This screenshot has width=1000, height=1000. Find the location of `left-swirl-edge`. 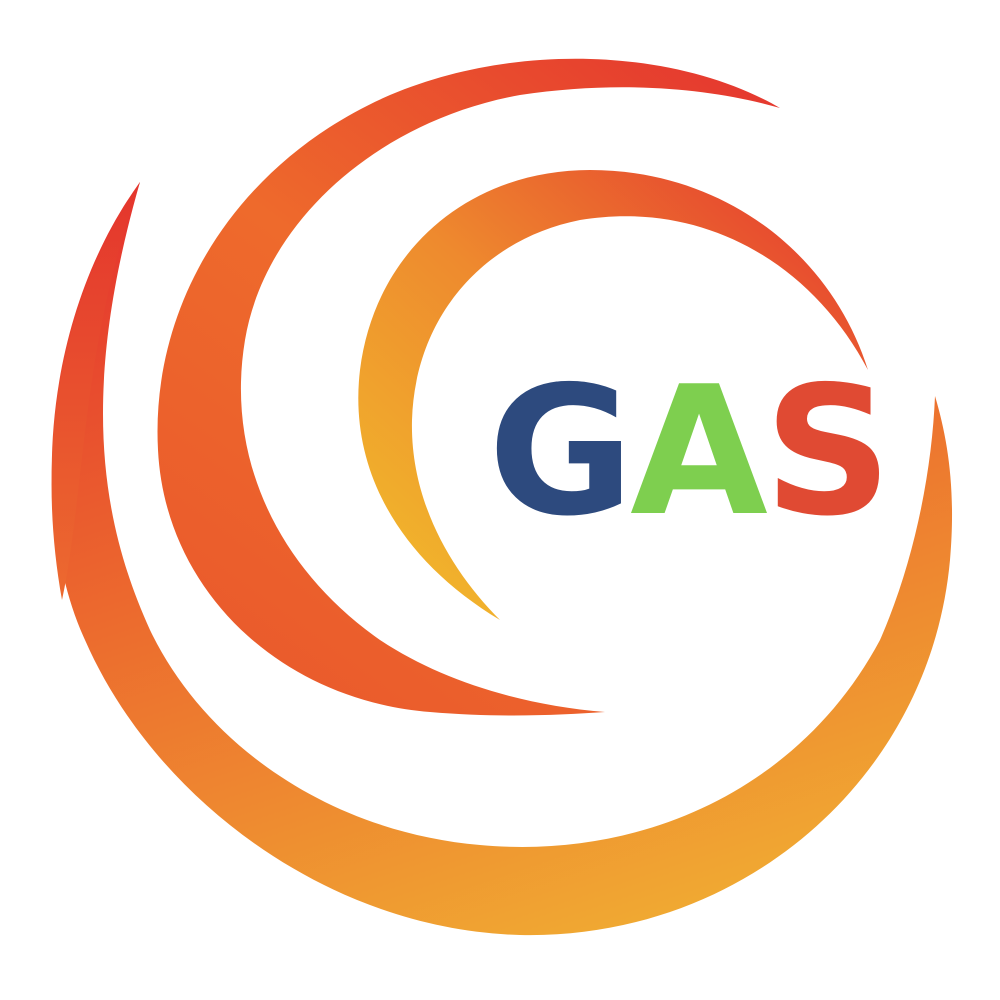

left-swirl-edge is located at coordinates (95, 391).